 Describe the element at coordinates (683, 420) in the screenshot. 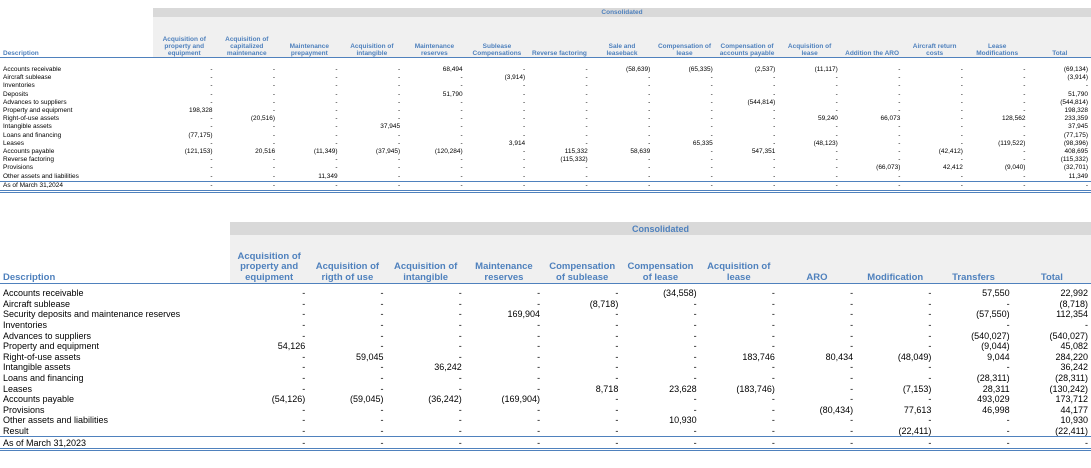

I see `cell-value: 10,930` at that location.